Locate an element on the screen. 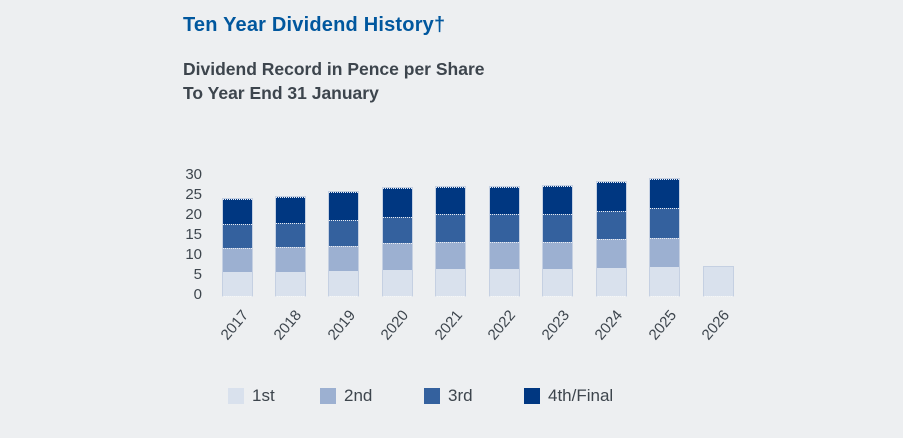  chart-title: Ten Year Dividend History† is located at coordinates (314, 25).